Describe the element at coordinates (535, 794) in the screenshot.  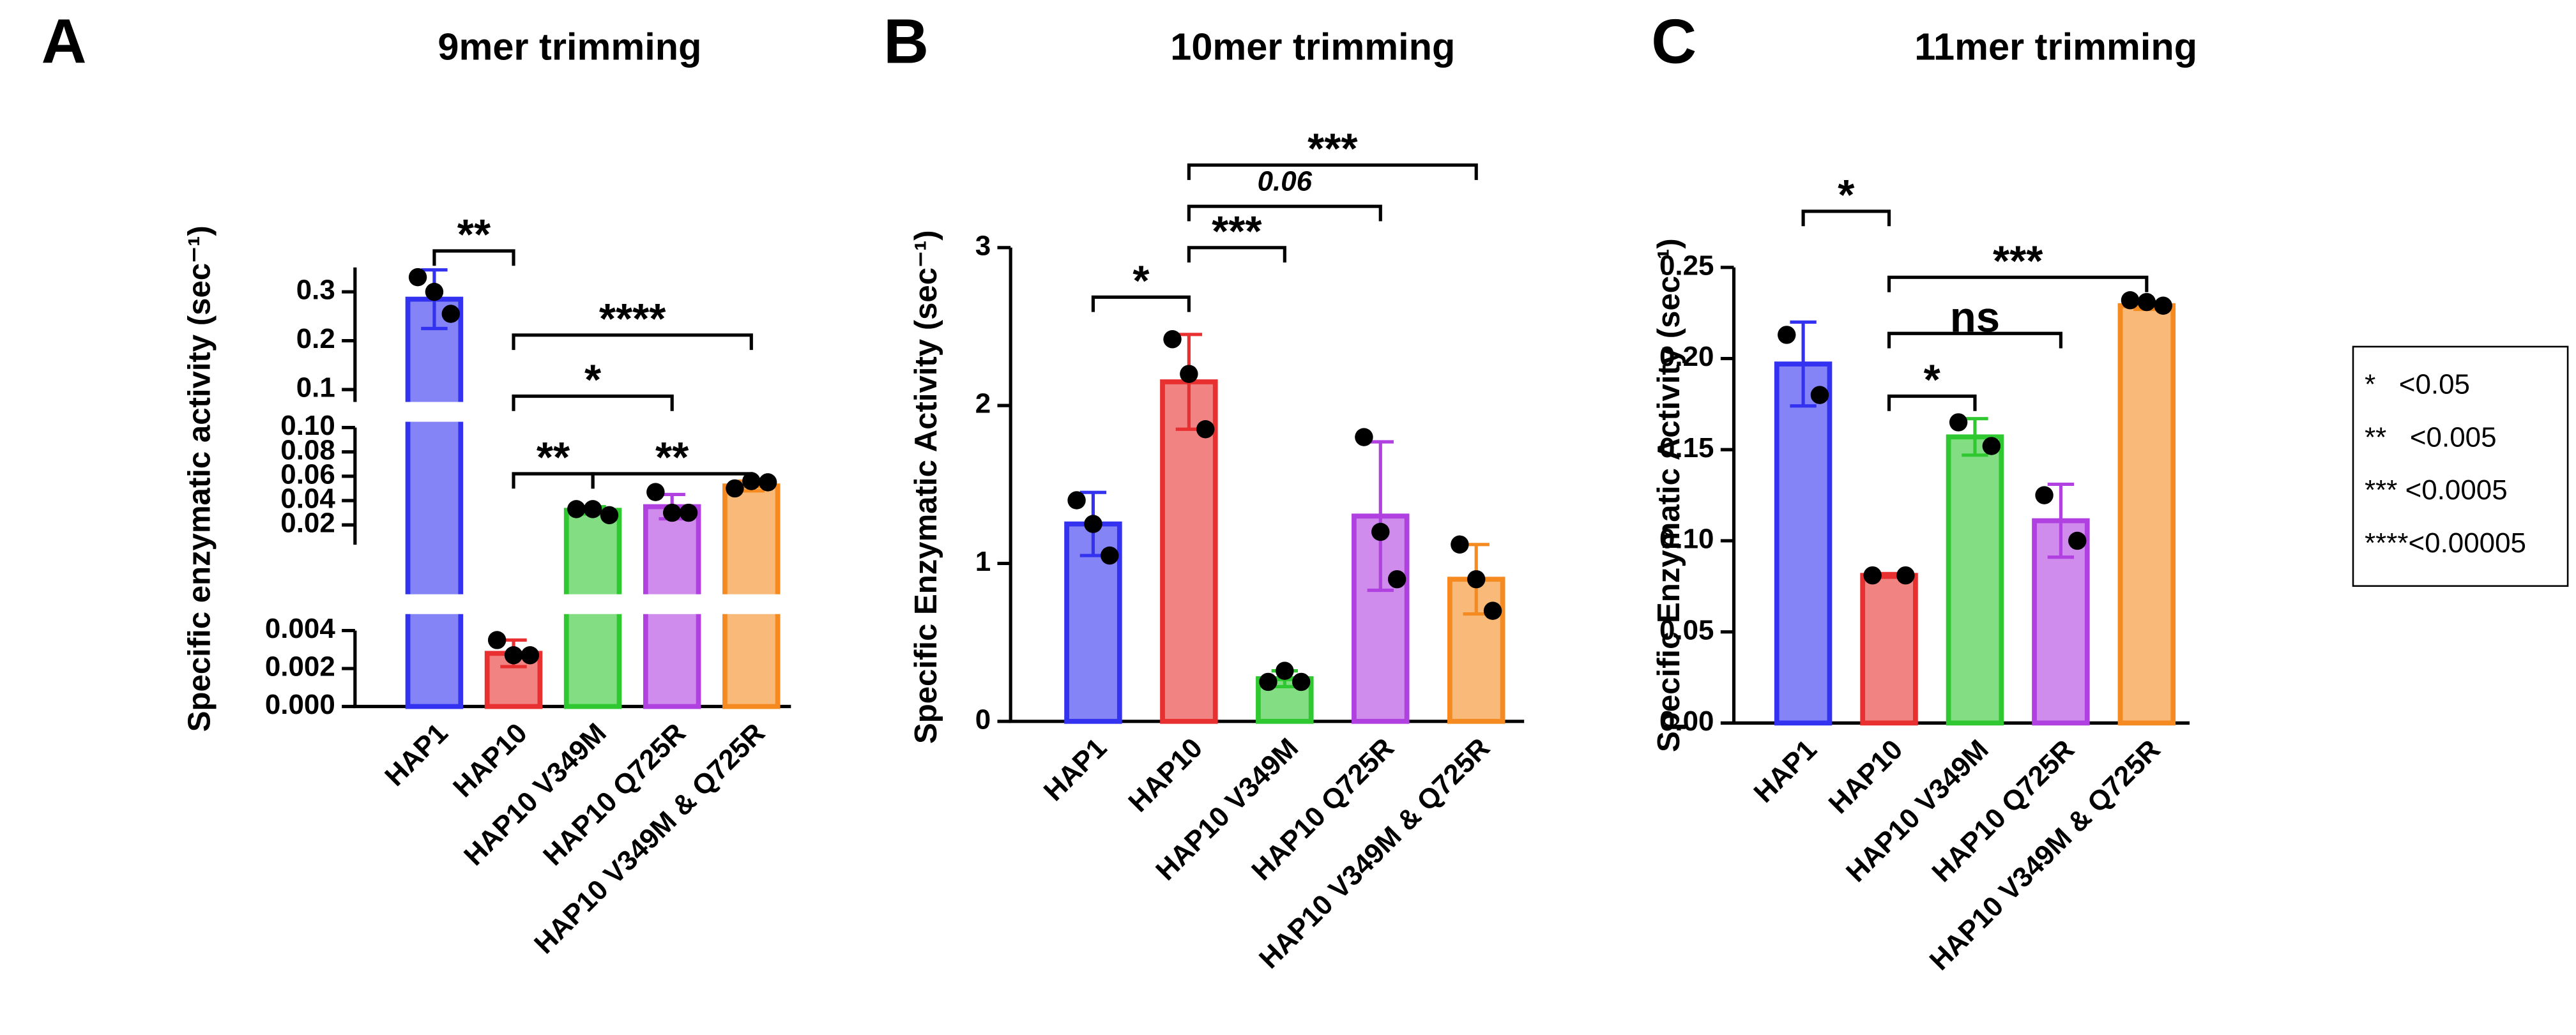
I see `x-tick-label: HAP10 V349M` at that location.